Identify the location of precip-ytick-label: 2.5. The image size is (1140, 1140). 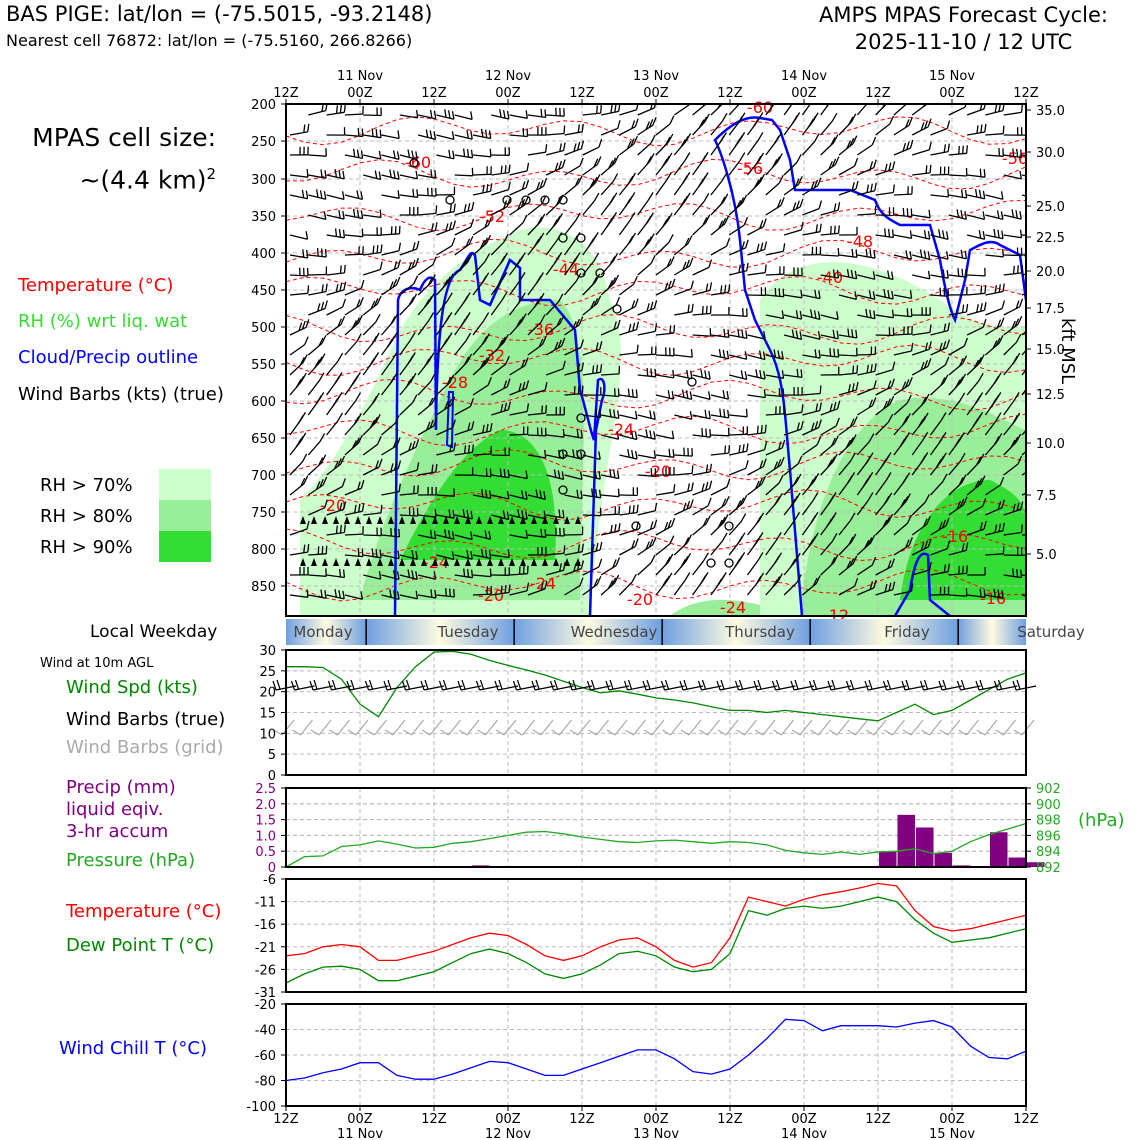
(265, 789).